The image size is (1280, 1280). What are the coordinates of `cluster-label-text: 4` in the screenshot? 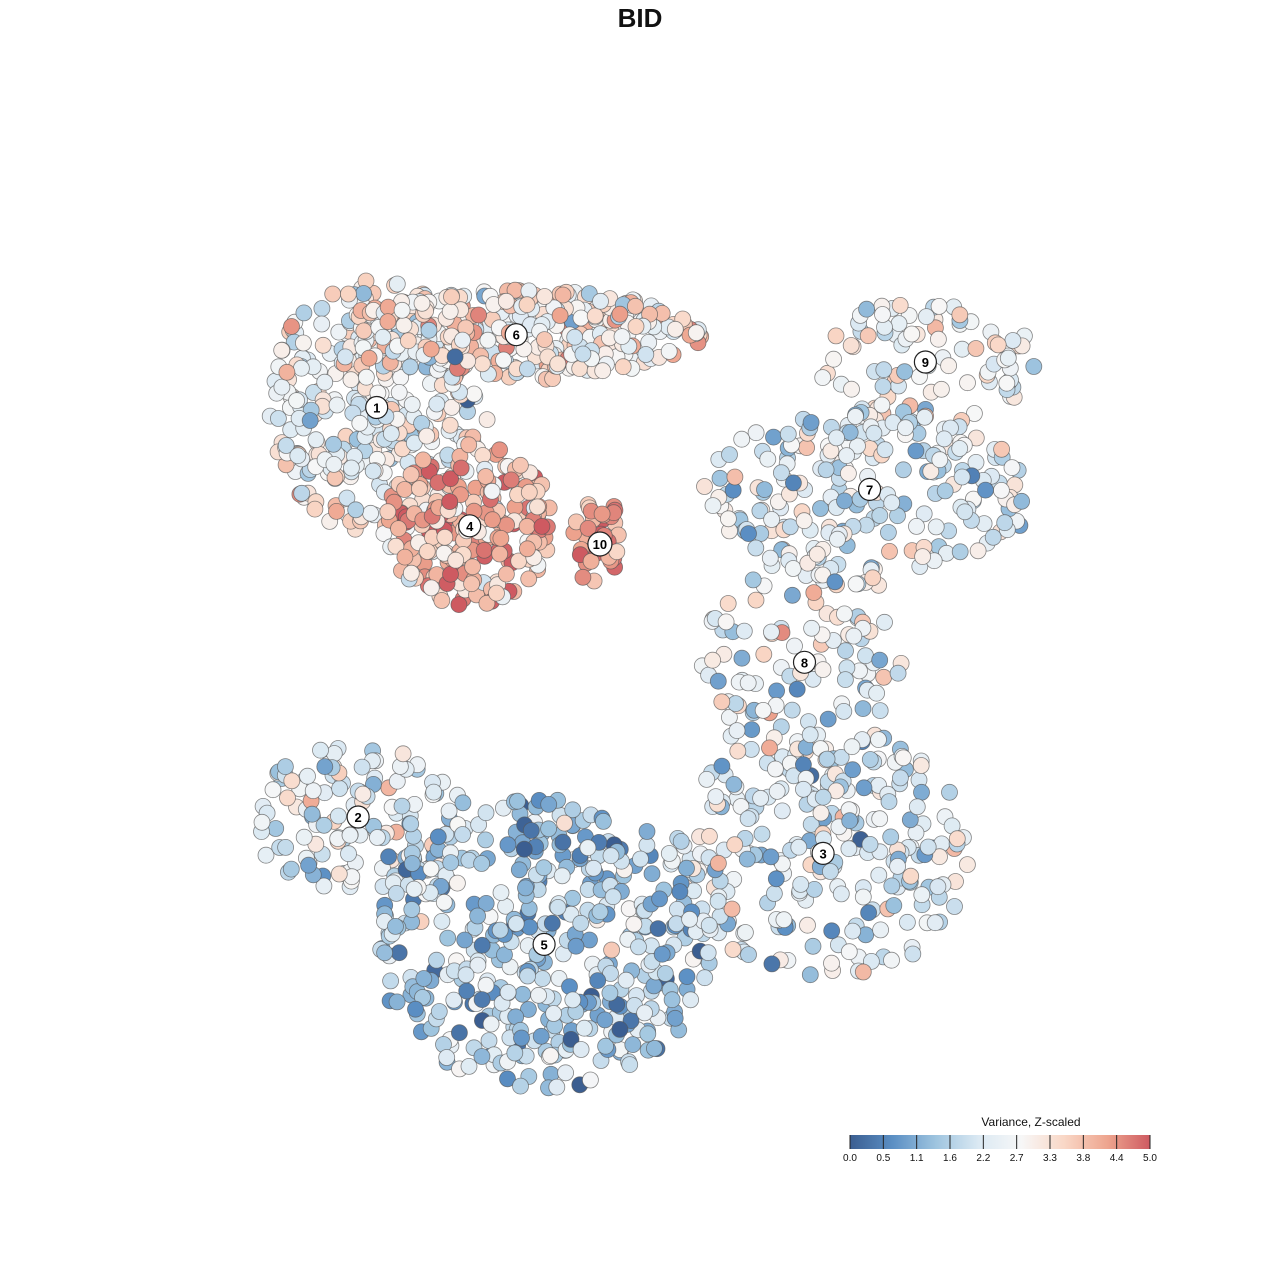 It's located at (470, 526).